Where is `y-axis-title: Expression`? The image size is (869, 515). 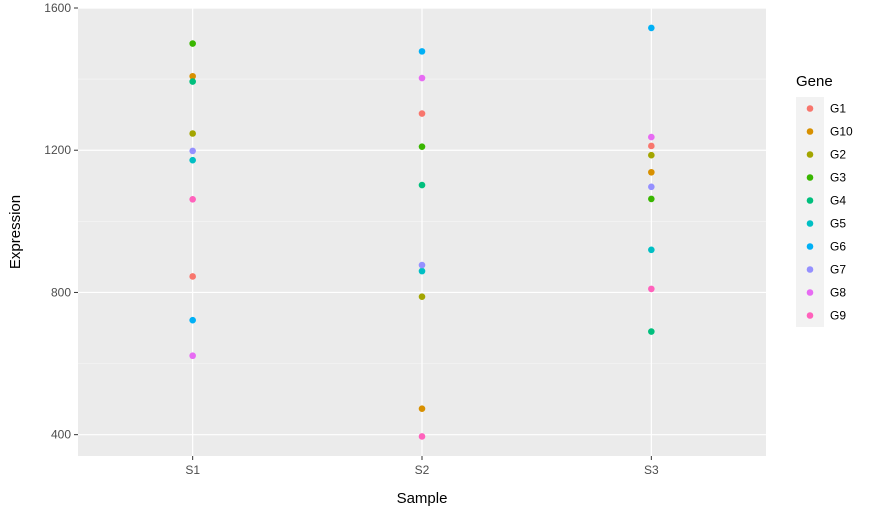 y-axis-title: Expression is located at coordinates (15, 232).